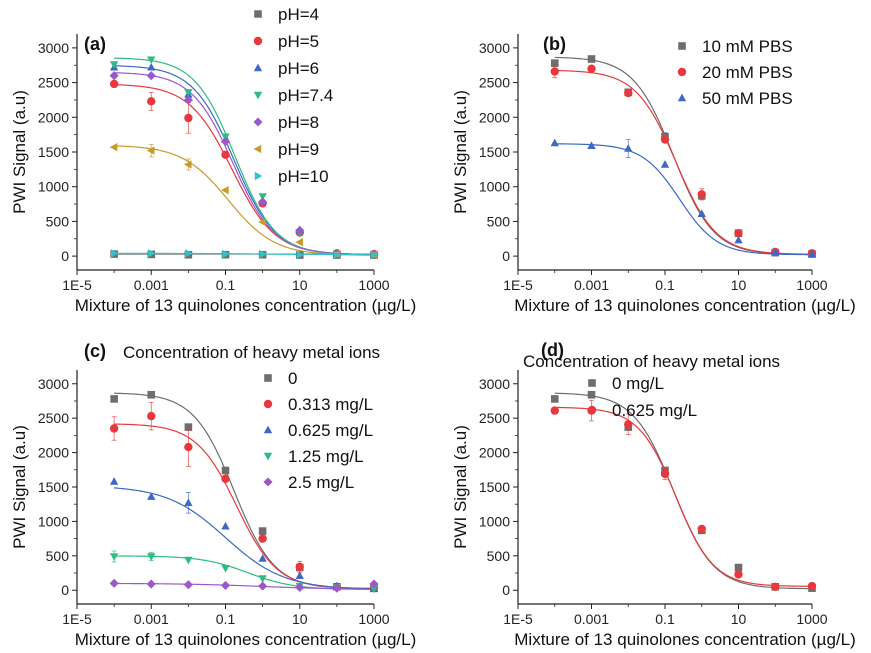  Describe the element at coordinates (330, 404) in the screenshot. I see `legend-entry: 0.313 mg/L` at that location.